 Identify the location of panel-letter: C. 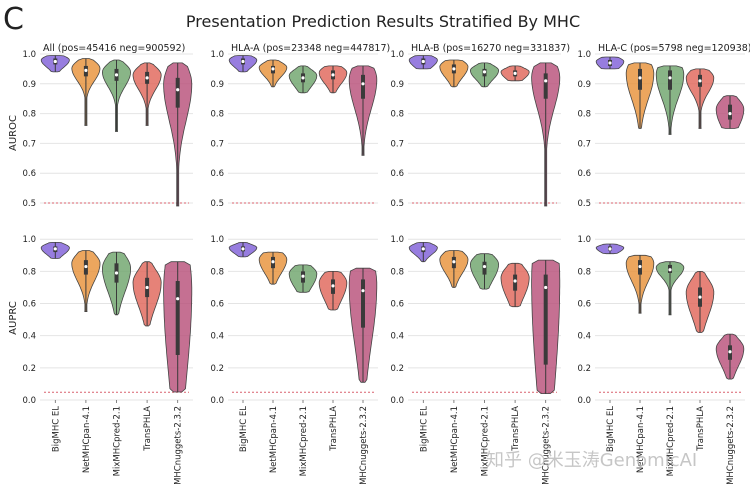
(13, 19).